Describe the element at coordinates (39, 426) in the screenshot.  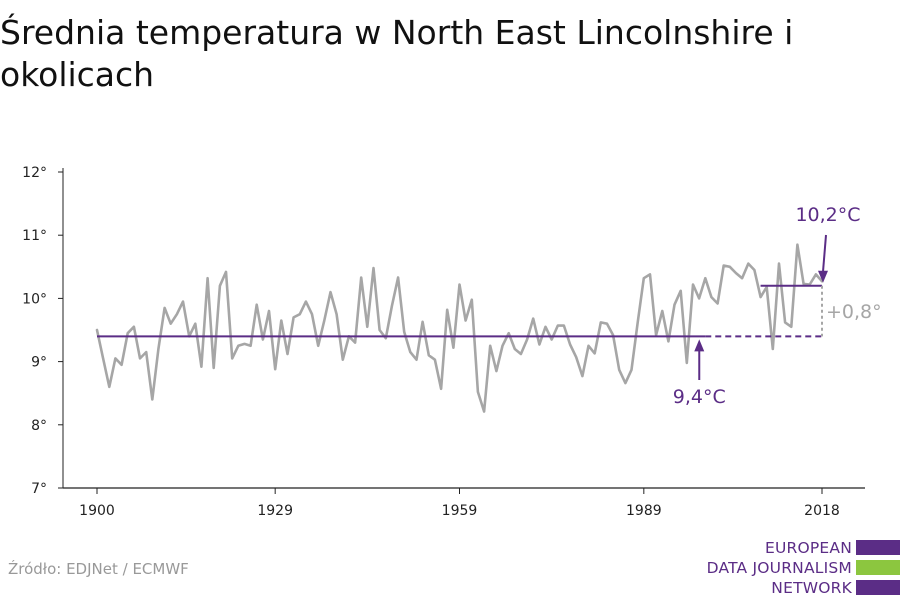
I see `y-tick-label: 8°` at that location.